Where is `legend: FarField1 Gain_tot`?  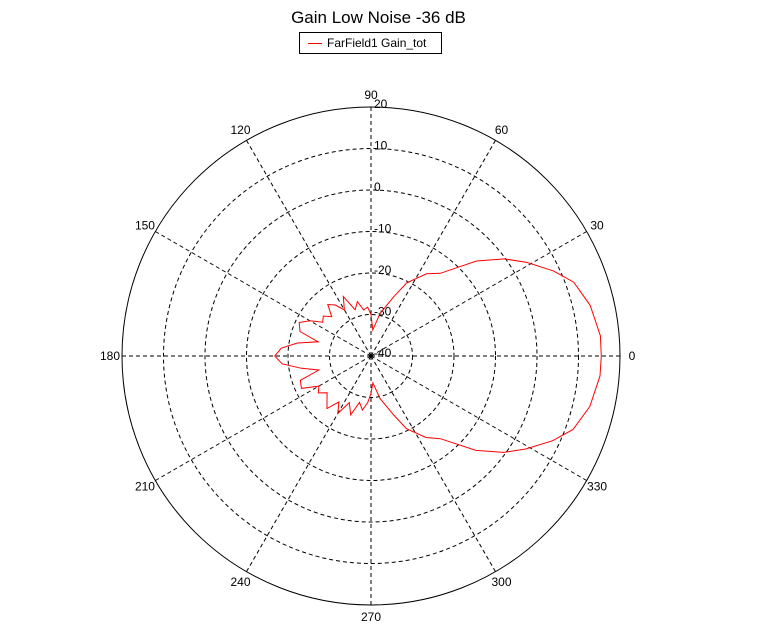 legend: FarField1 Gain_tot is located at coordinates (370, 43).